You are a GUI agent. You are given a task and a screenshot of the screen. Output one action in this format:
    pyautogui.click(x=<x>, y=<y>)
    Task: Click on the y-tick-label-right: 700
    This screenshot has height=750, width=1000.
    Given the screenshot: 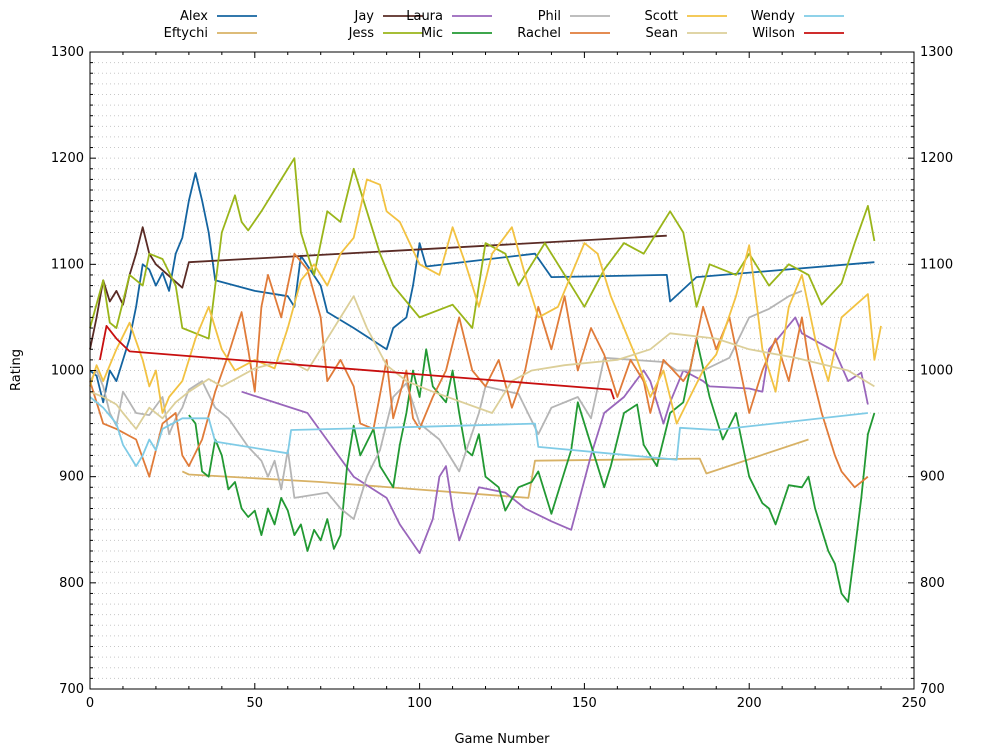 What is the action you would take?
    pyautogui.click(x=932, y=689)
    